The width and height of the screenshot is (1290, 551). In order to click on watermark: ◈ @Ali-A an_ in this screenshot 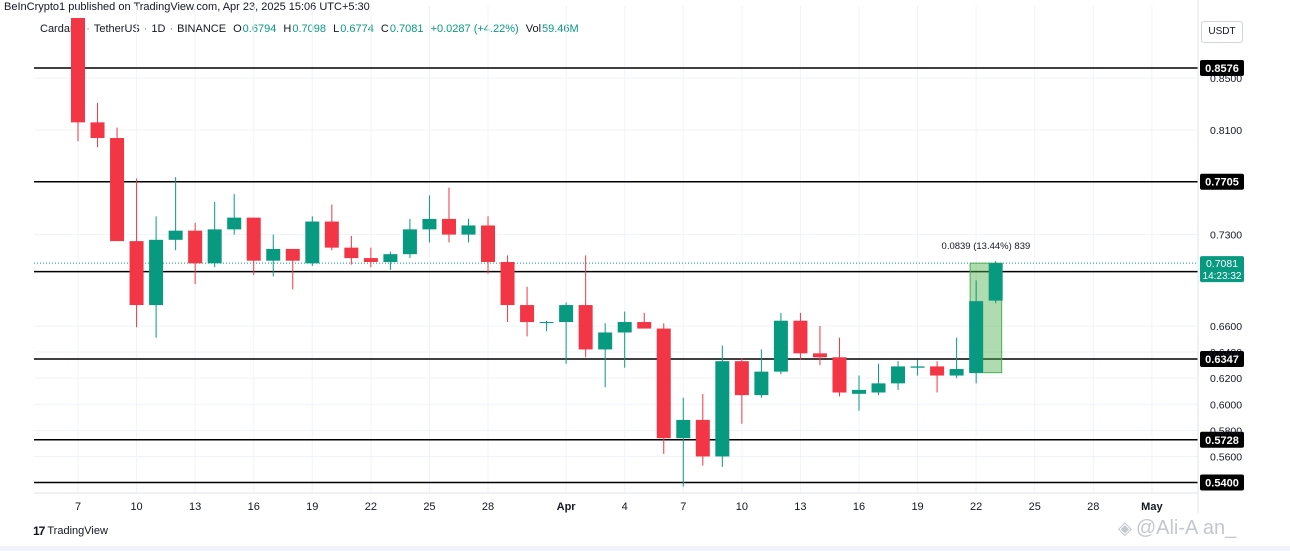, I will do `click(1177, 528)`.